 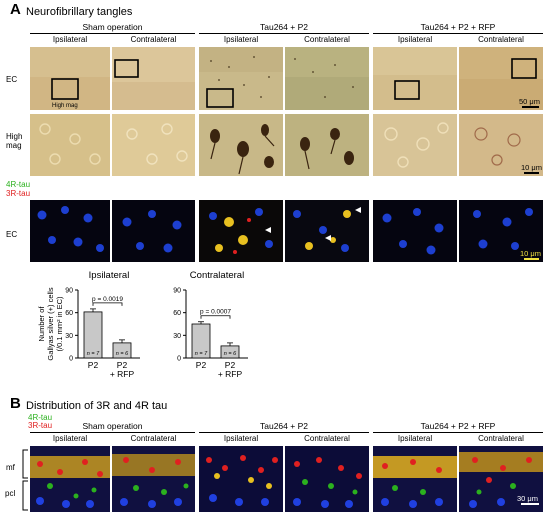 What do you see at coordinates (327, 39) in the screenshot?
I see `sub-header-p2-contra-a: Contralateral` at bounding box center [327, 39].